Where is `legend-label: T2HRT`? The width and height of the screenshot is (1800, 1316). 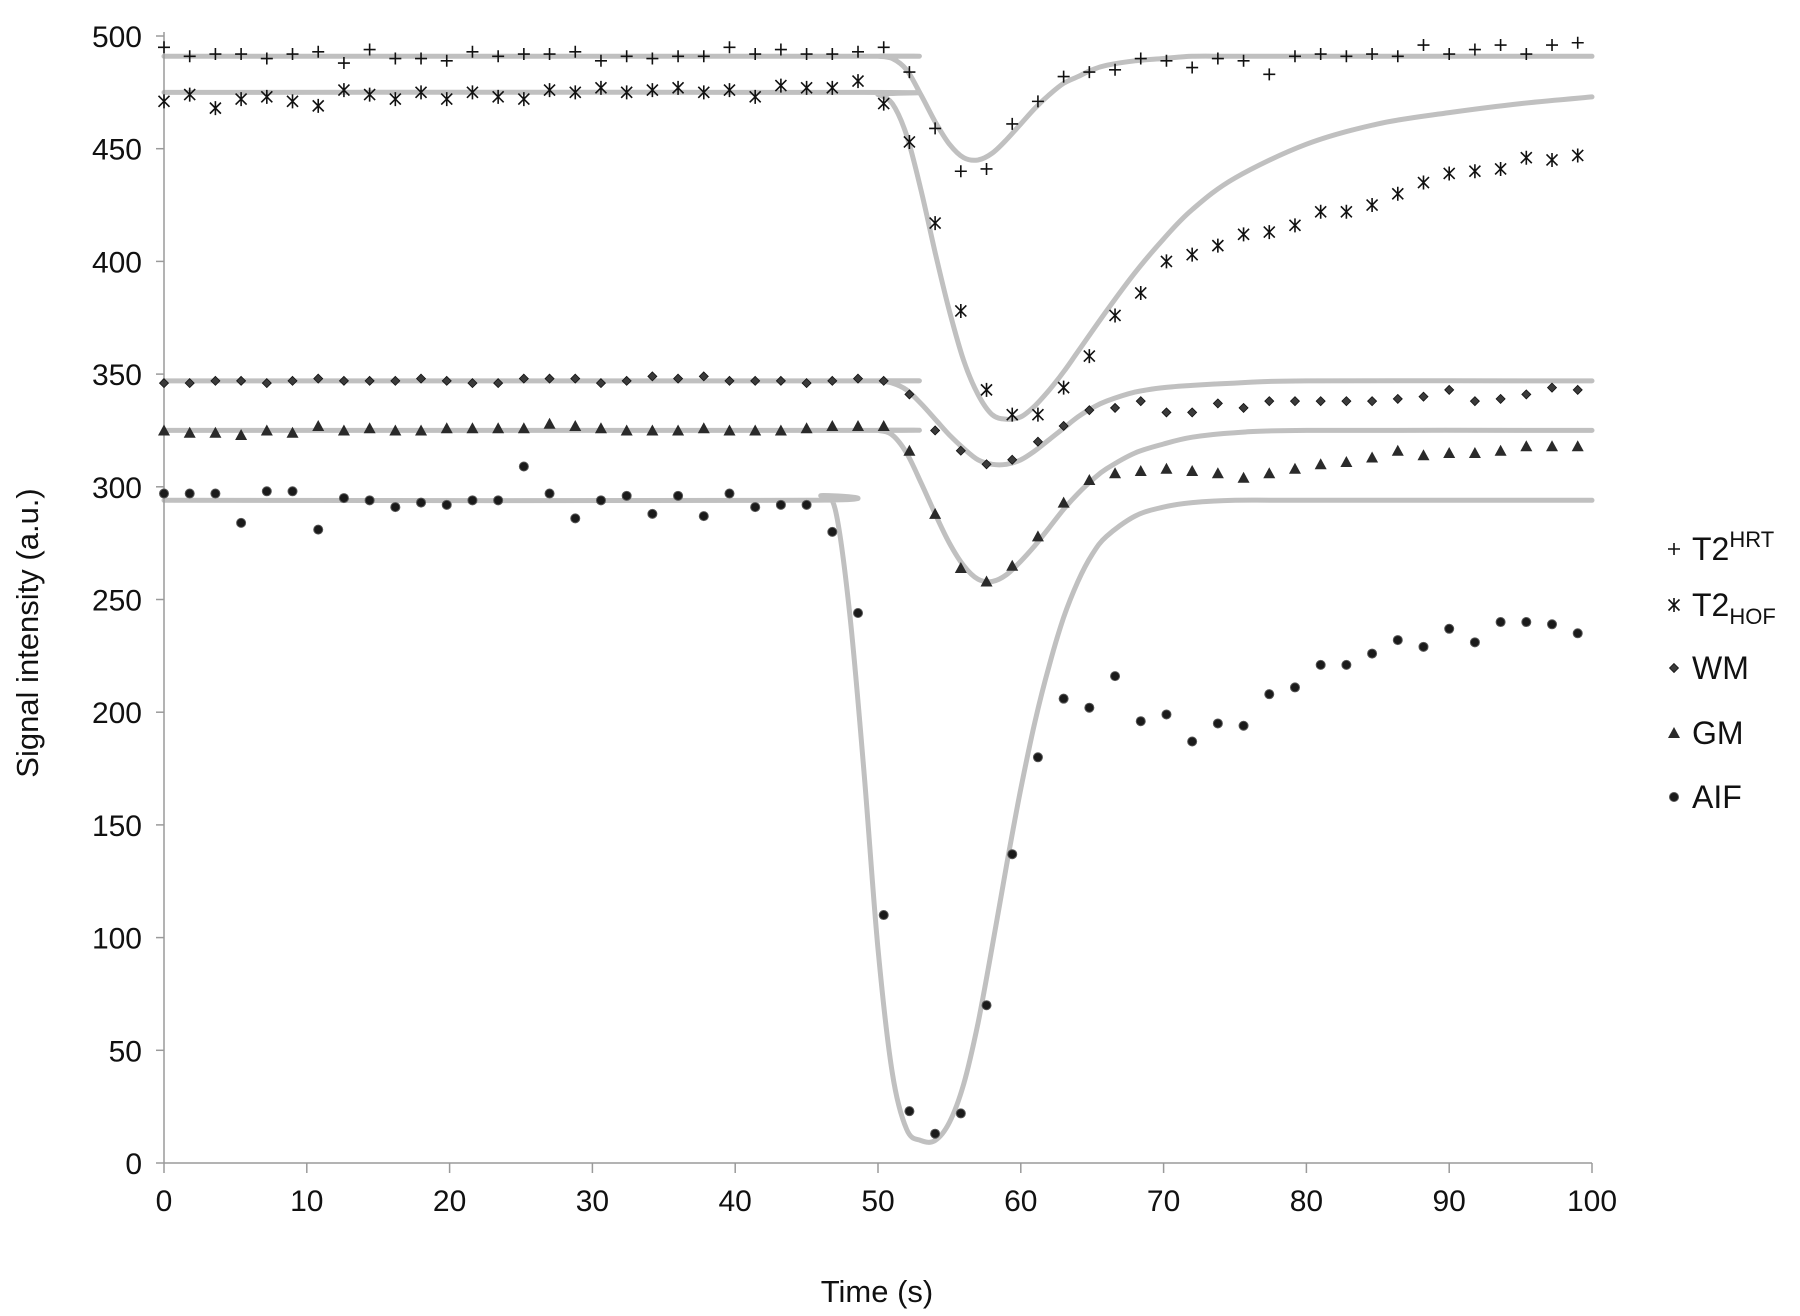
legend-label: T2HRT is located at coordinates (1733, 547).